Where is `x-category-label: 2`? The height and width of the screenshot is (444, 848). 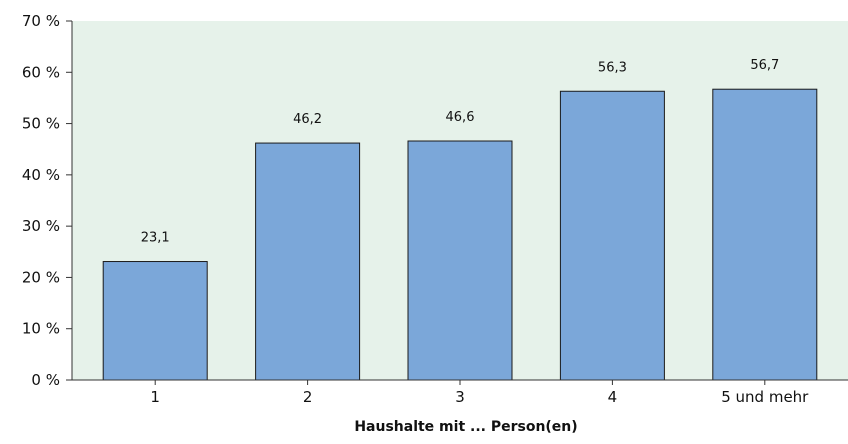
x-category-label: 2 is located at coordinates (308, 397).